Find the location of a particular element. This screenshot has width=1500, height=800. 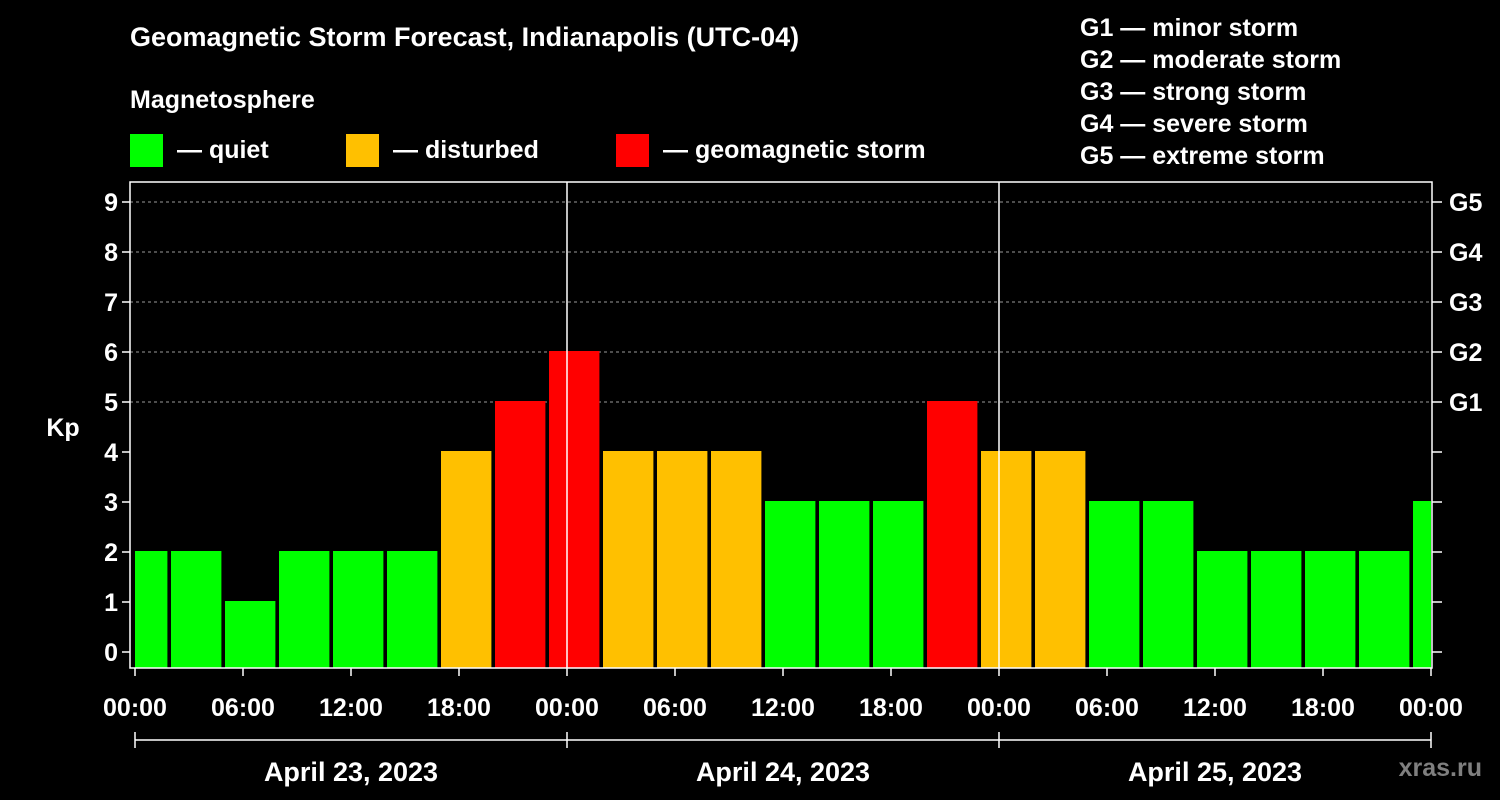

legend-label-quiet: — quiet is located at coordinates (223, 149).